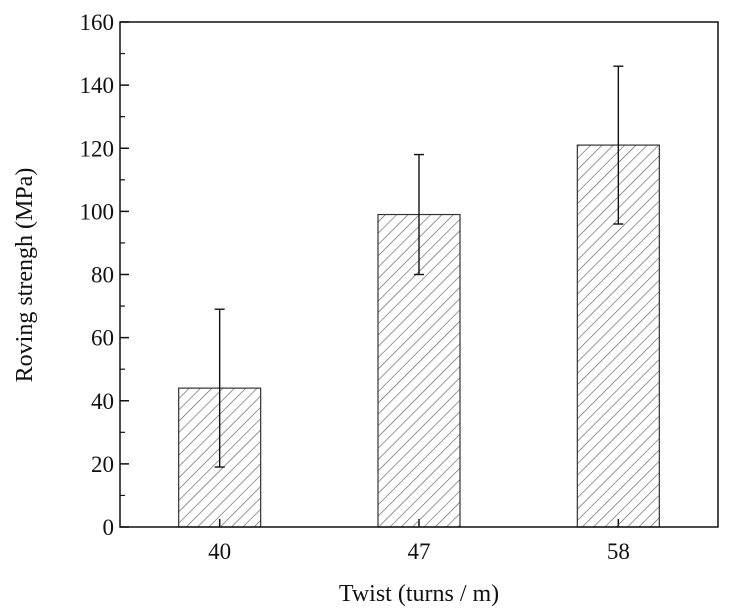  I want to click on x-tick-label: 58, so click(618, 551).